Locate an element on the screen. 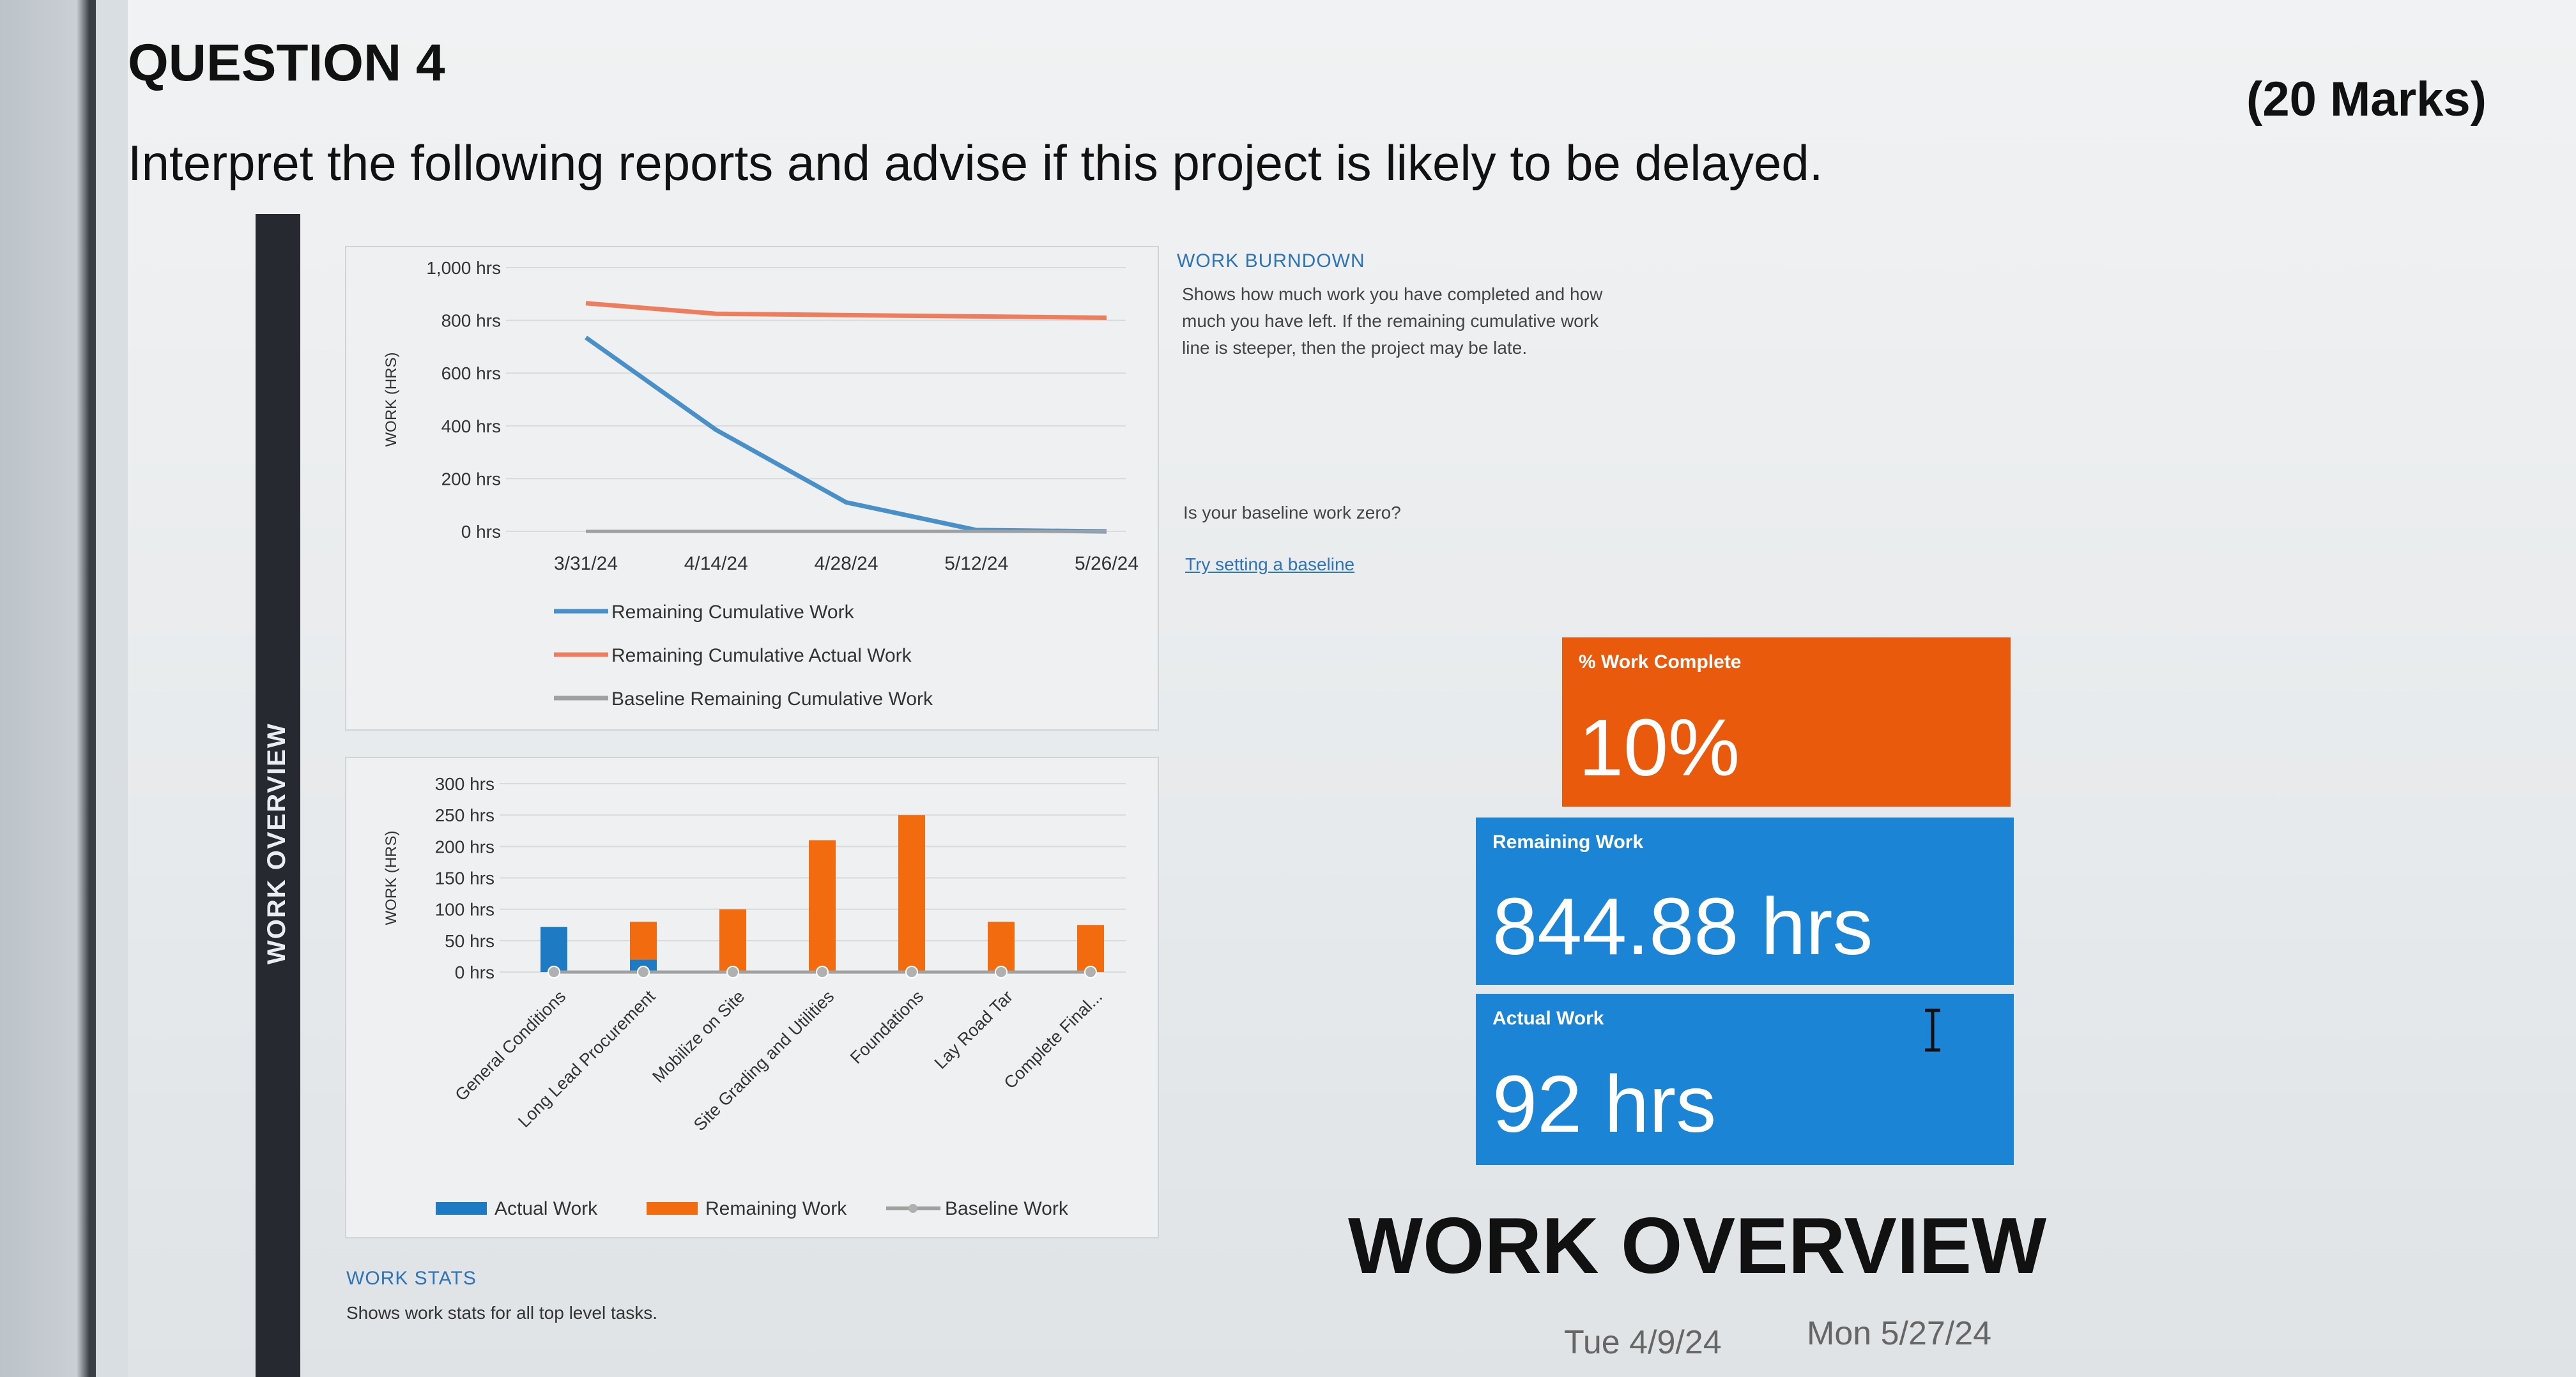 The height and width of the screenshot is (1377, 2576). stats-y-tick-label: 200 hrs is located at coordinates (464, 846).